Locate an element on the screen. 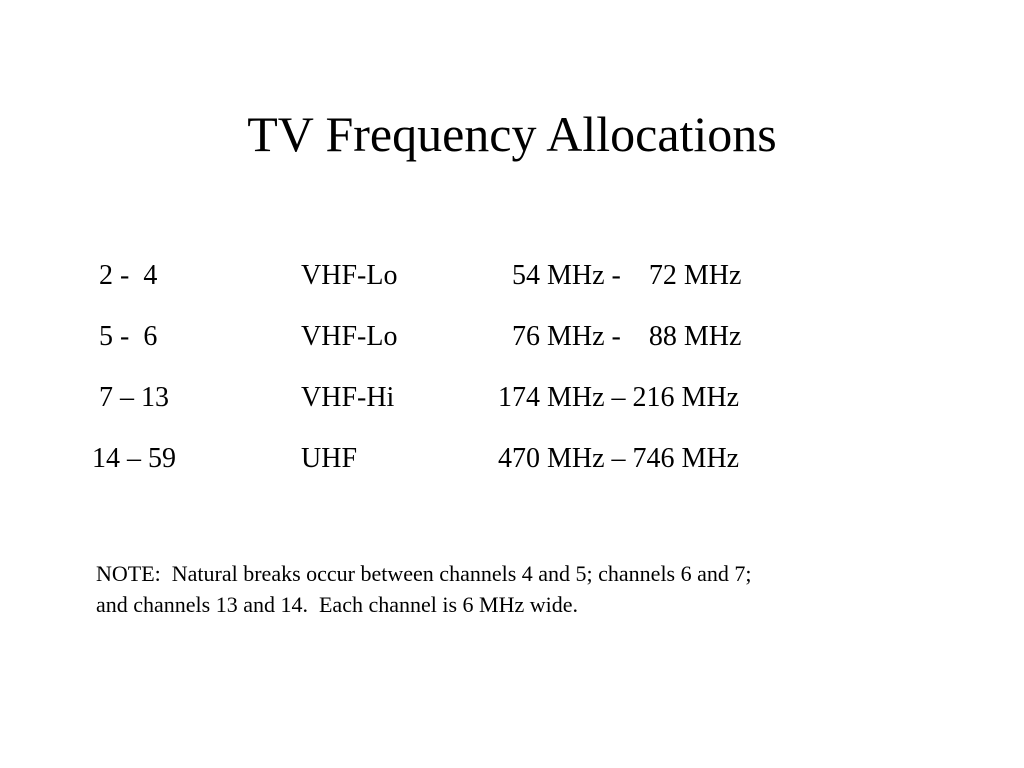  band-name: VHF-Hi is located at coordinates (348, 397).